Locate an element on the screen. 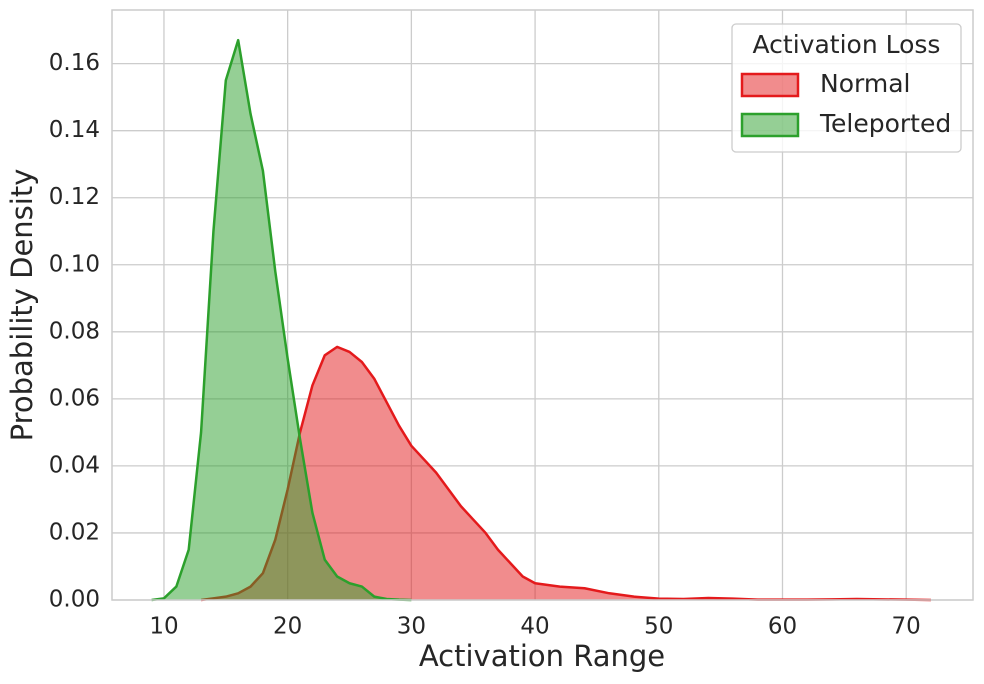 This screenshot has height=684, width=984. x-tick-label: 70 is located at coordinates (906, 627).